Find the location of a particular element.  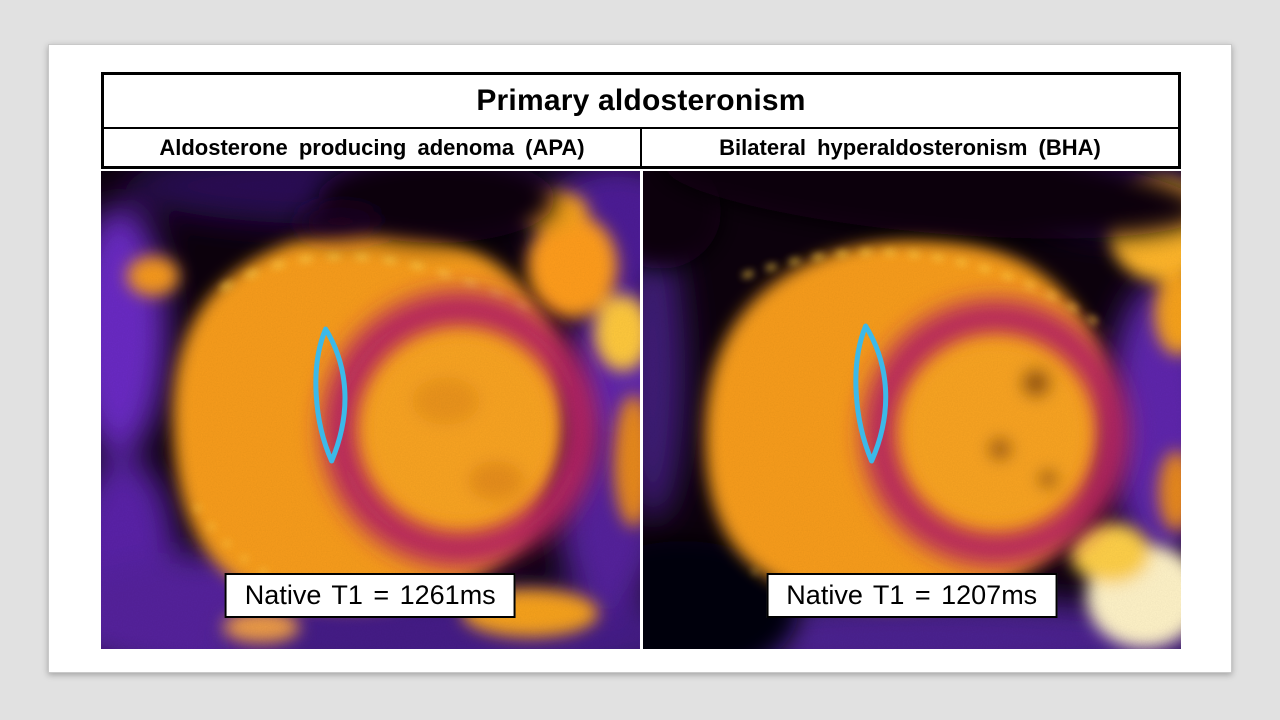

figure-title: Primary aldosteronism is located at coordinates (641, 100).